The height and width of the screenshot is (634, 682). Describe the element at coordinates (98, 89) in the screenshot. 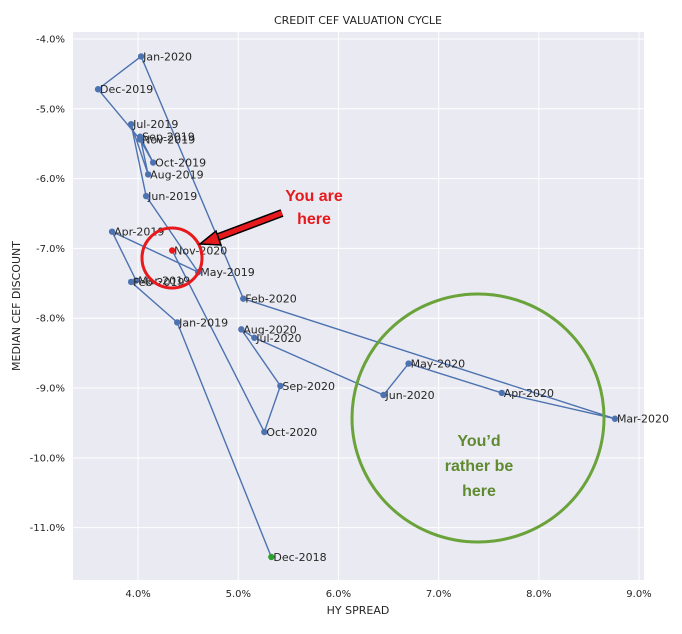

I see `point-dec-2019` at that location.